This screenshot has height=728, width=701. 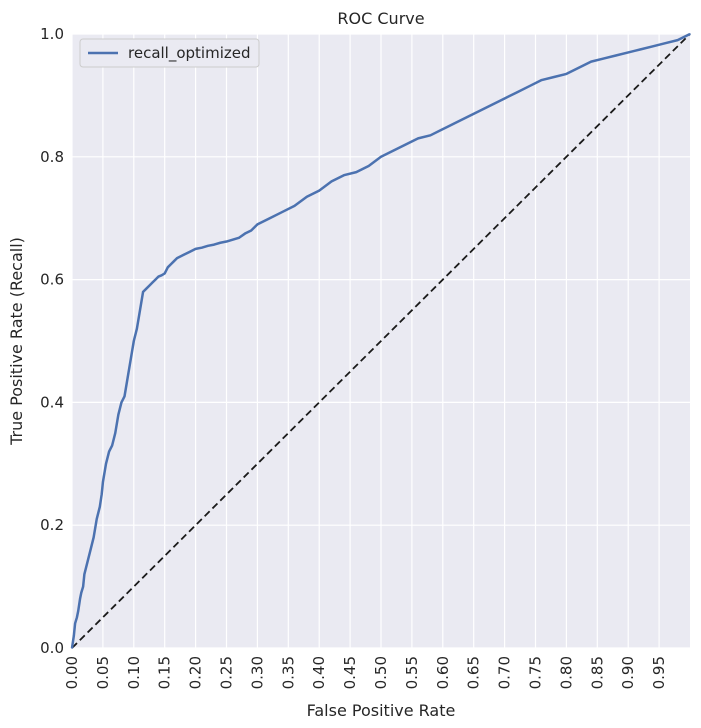 I want to click on legend-box, so click(x=169, y=53).